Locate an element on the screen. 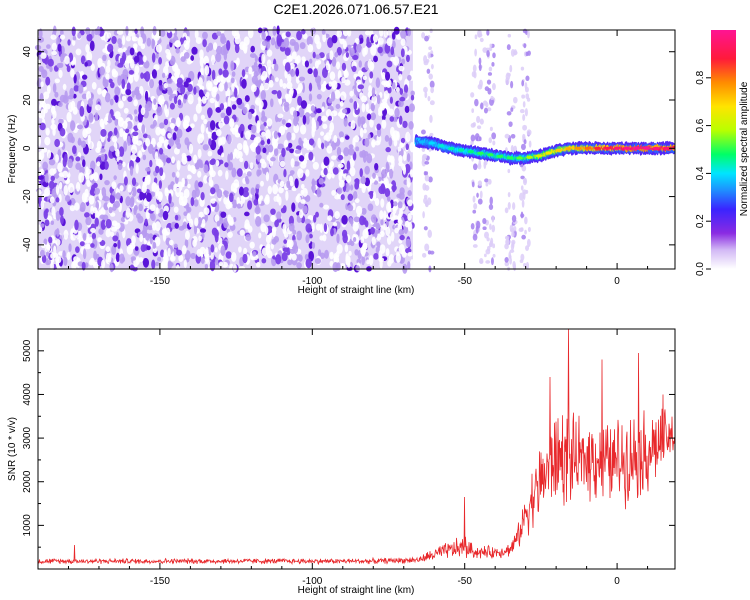 The image size is (750, 600). snr-x-tick-label: -100 is located at coordinates (312, 581).